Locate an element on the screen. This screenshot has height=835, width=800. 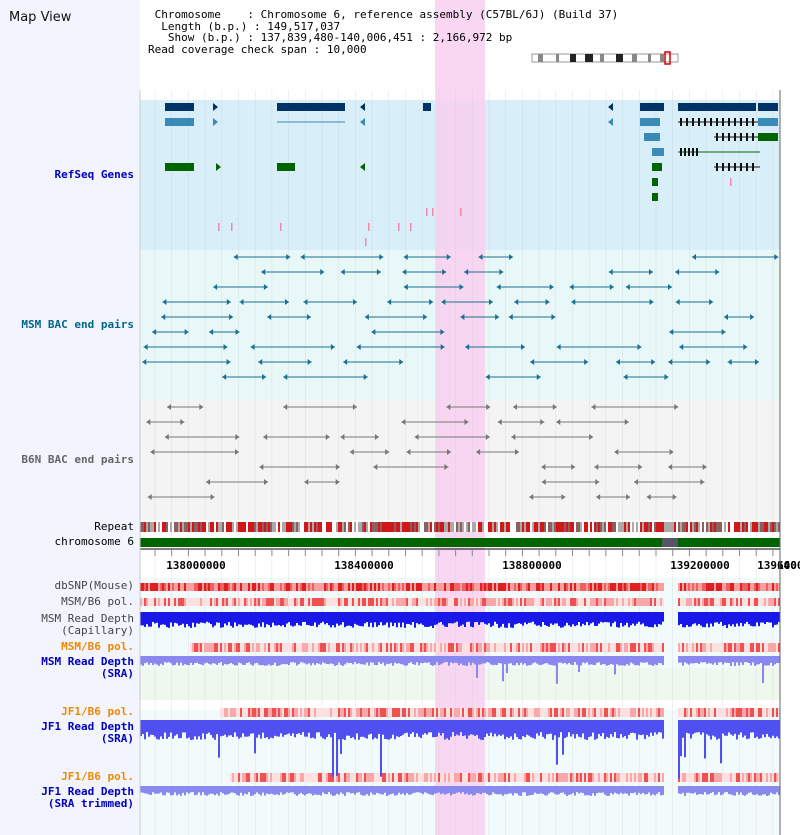
track-label-refseq: RefSeq Genes is located at coordinates (94, 174).